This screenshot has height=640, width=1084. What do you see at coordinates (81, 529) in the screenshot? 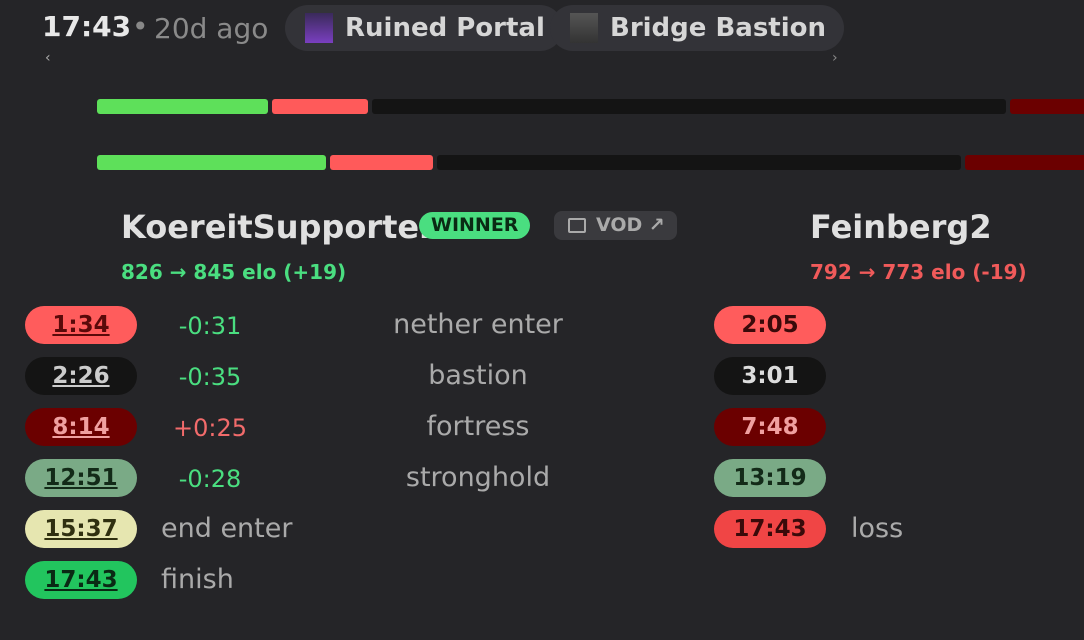
I see `split-time: 15:37` at bounding box center [81, 529].